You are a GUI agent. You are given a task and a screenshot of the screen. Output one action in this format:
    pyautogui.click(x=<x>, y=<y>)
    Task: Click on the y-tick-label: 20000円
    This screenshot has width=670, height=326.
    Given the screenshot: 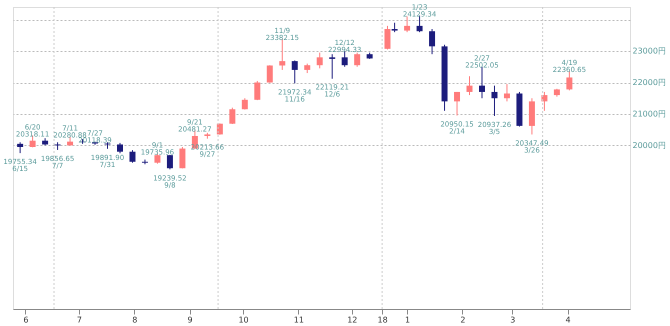 What is the action you would take?
    pyautogui.click(x=649, y=145)
    